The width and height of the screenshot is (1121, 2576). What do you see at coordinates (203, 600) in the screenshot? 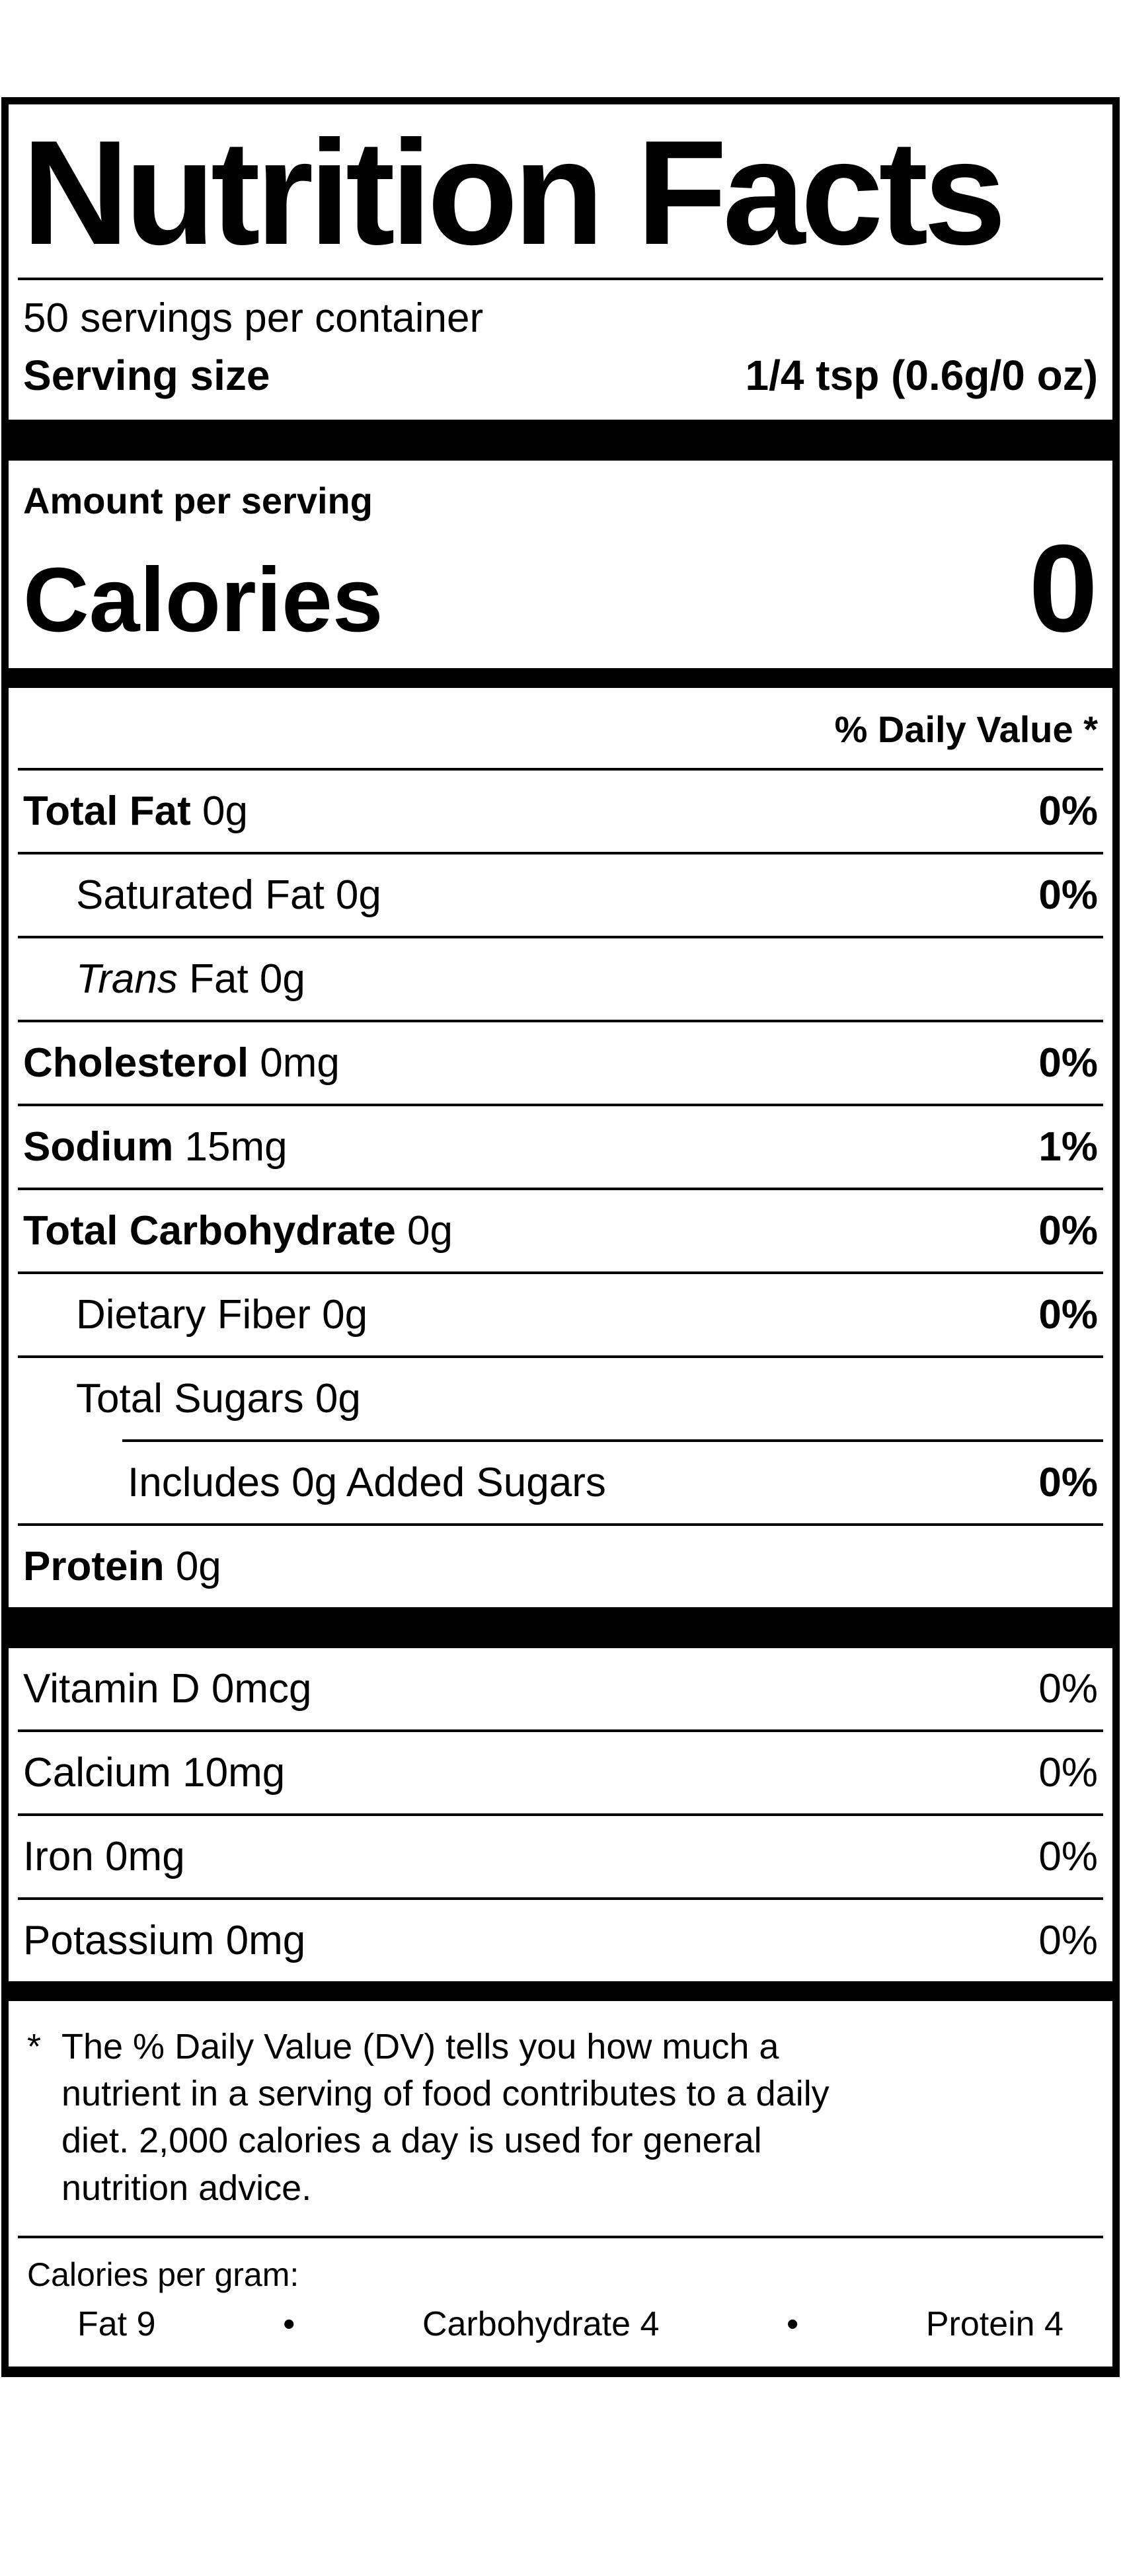
I see `calories-label: Calories` at bounding box center [203, 600].